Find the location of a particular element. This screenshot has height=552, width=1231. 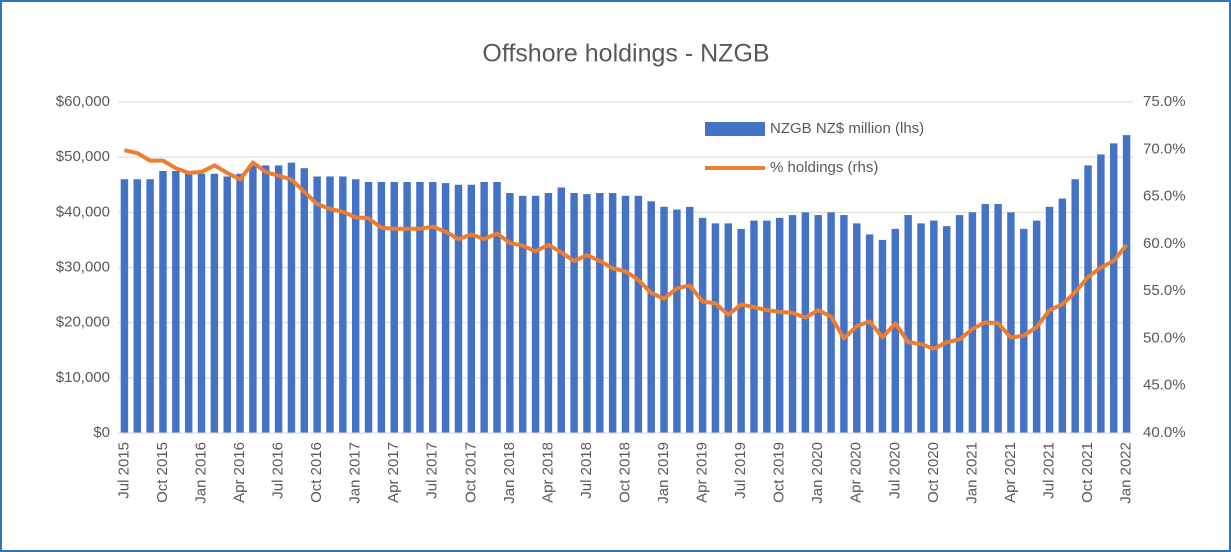

x-tick-label: Oct 2015 is located at coordinates (162, 472).